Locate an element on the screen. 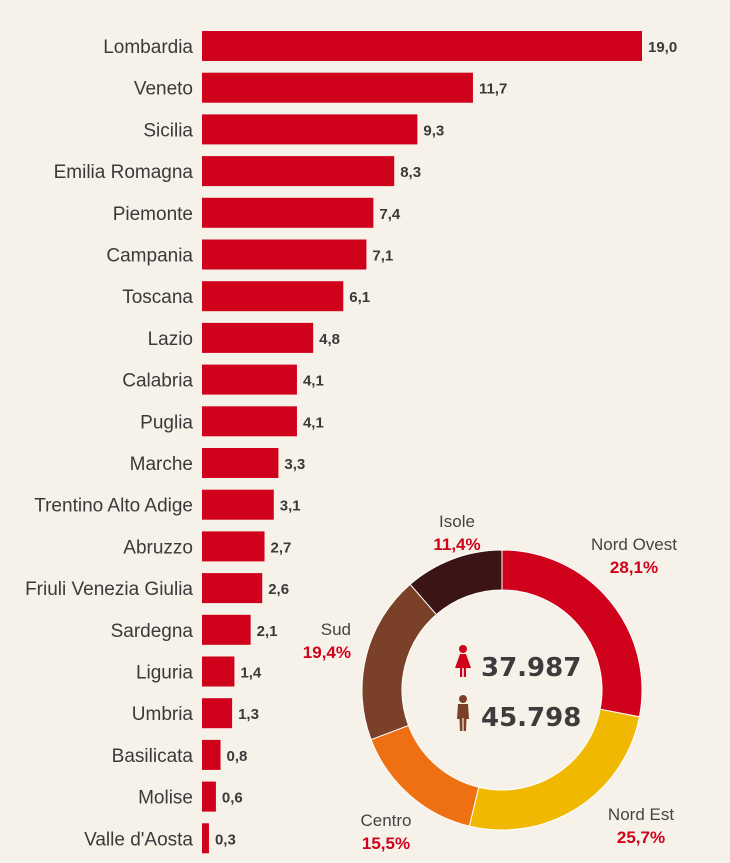  value-label: 9,3 is located at coordinates (433, 130).